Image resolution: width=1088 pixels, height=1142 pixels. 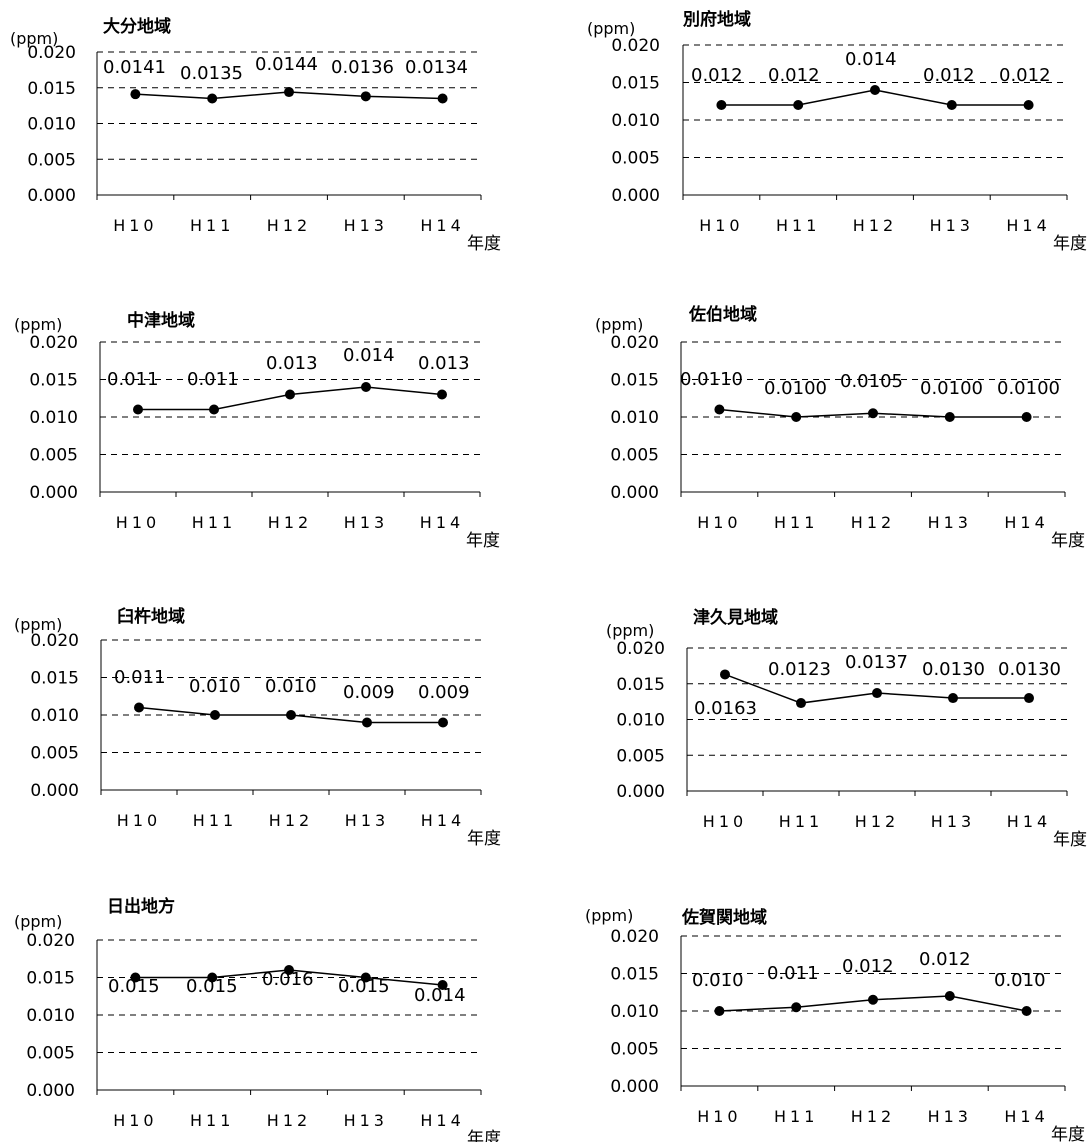 What do you see at coordinates (798, 225) in the screenshot?
I see `x-tick-label: H11` at bounding box center [798, 225].